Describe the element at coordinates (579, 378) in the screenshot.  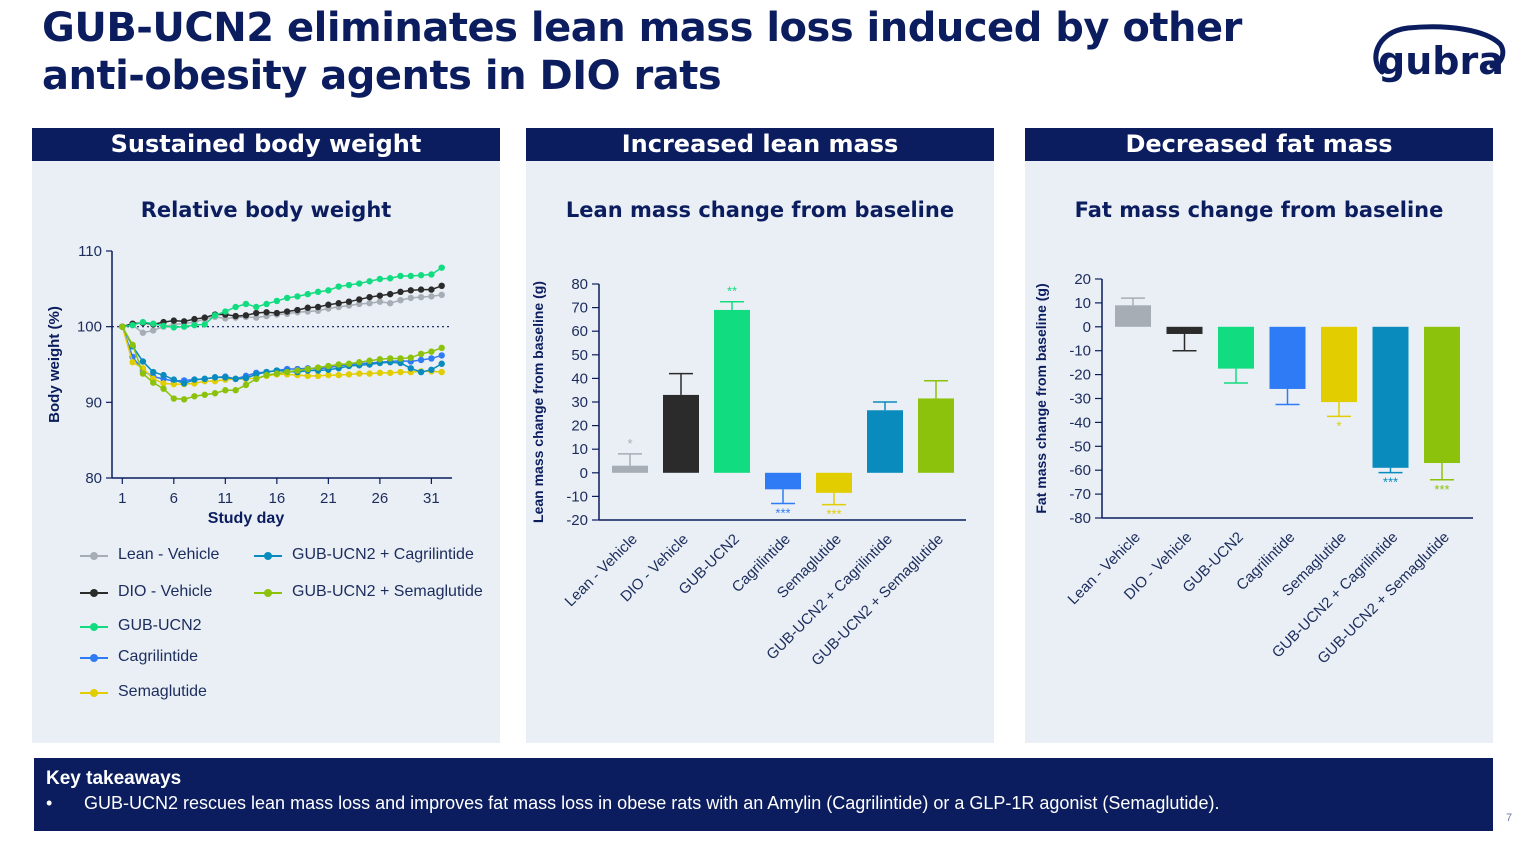
I see `y-tick-label: 40` at that location.